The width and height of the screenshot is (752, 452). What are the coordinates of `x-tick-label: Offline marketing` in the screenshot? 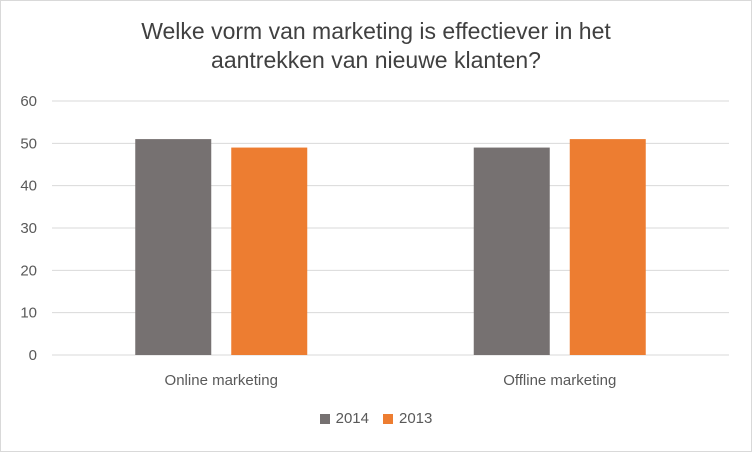 It's located at (559, 380).